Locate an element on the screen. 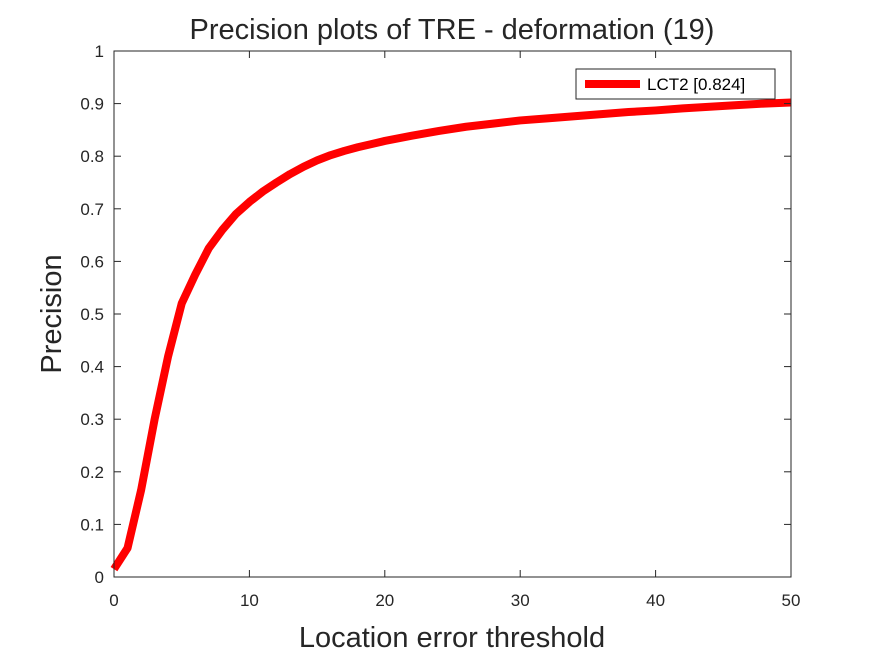 This screenshot has width=875, height=656. y-tick-label: 0.7 is located at coordinates (92, 209).